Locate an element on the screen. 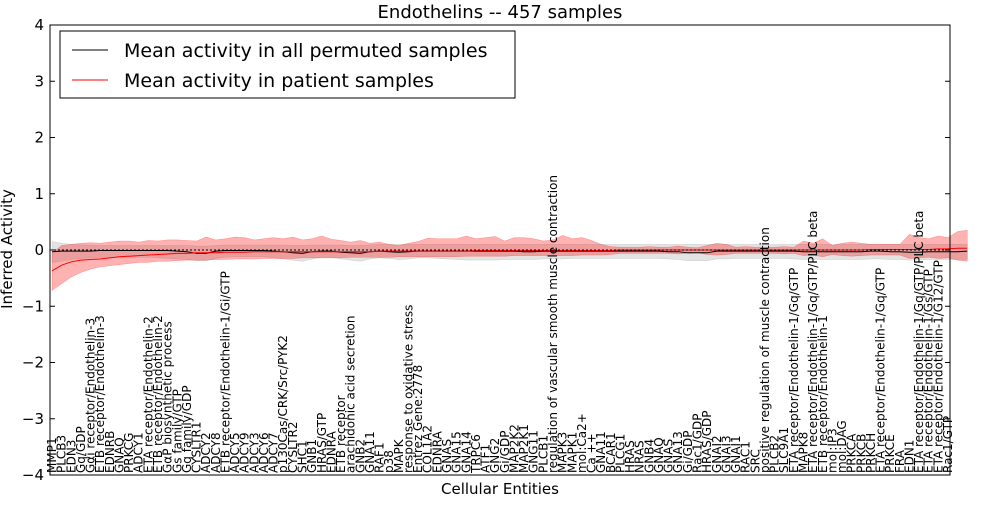 The height and width of the screenshot is (505, 1000). band-patient is located at coordinates (509, 260).